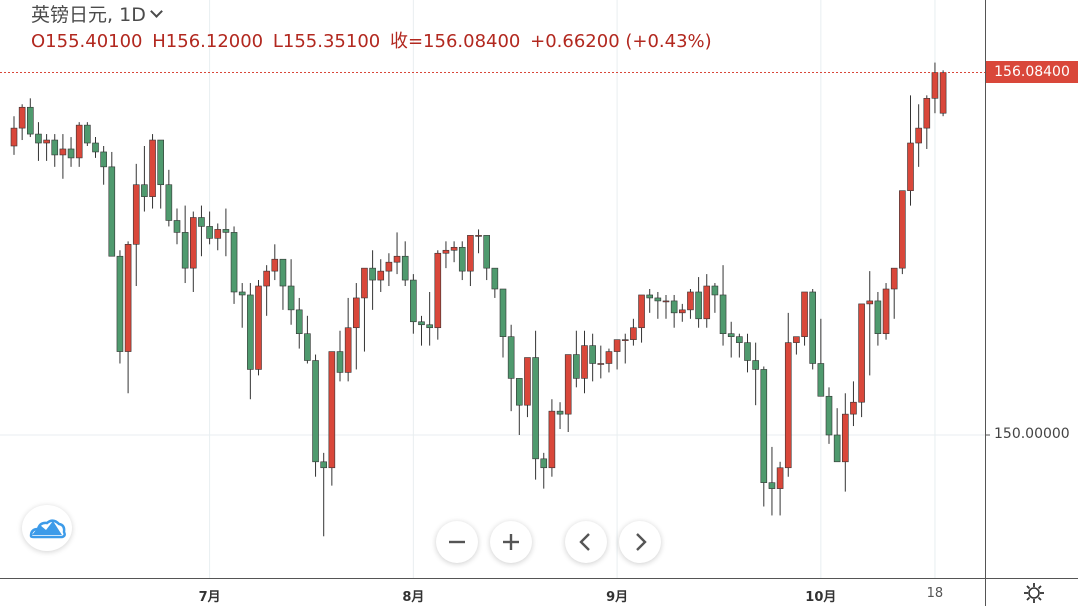 This screenshot has width=1078, height=606. What do you see at coordinates (373, 16) in the screenshot?
I see `symbol-title: 英镑日元, 1D` at bounding box center [373, 16].